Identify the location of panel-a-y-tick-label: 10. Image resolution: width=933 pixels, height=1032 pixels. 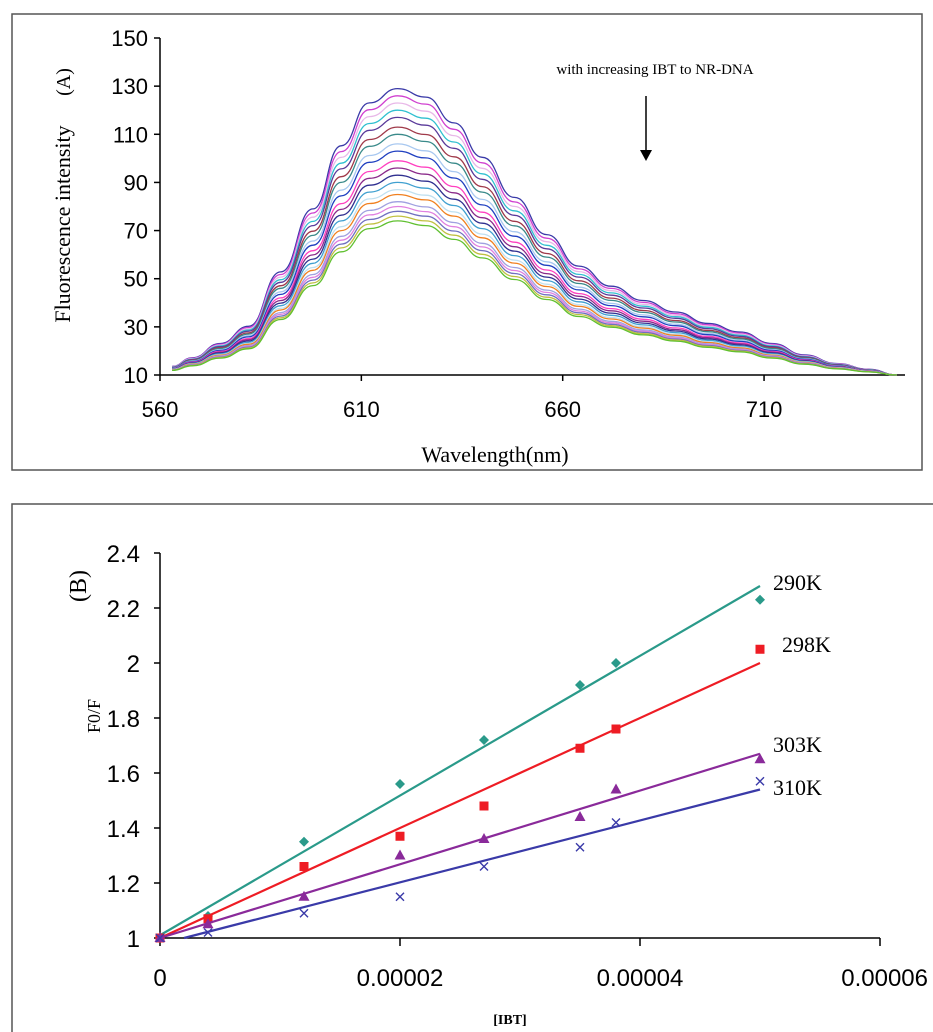
(136, 375).